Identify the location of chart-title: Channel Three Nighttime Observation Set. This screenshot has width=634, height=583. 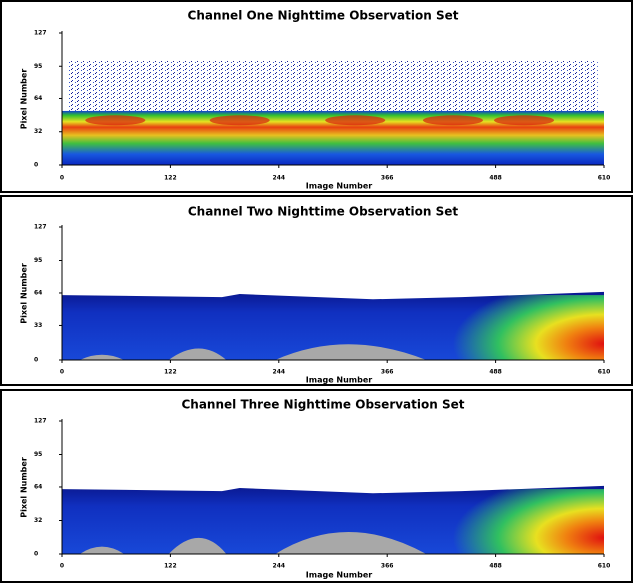
(322, 405).